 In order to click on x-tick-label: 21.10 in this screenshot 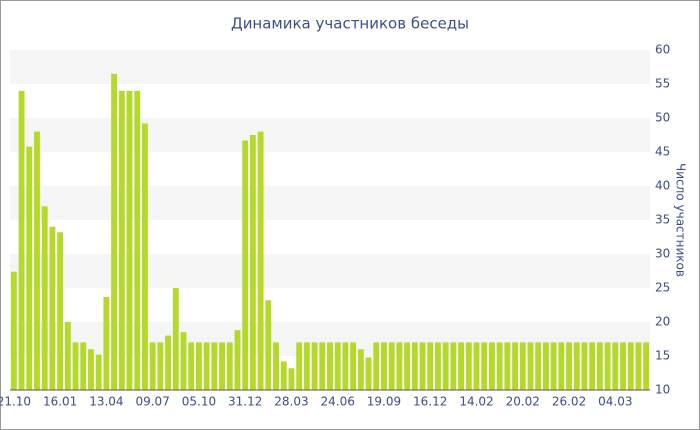, I will do `click(15, 402)`.